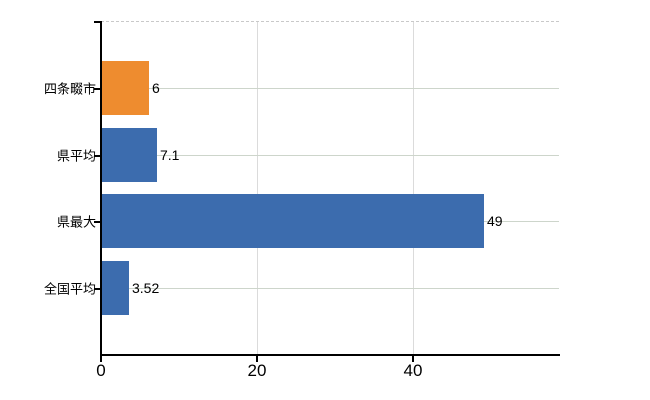 The image size is (650, 400). Describe the element at coordinates (257, 370) in the screenshot. I see `x-axis-tick-label: 20` at that location.